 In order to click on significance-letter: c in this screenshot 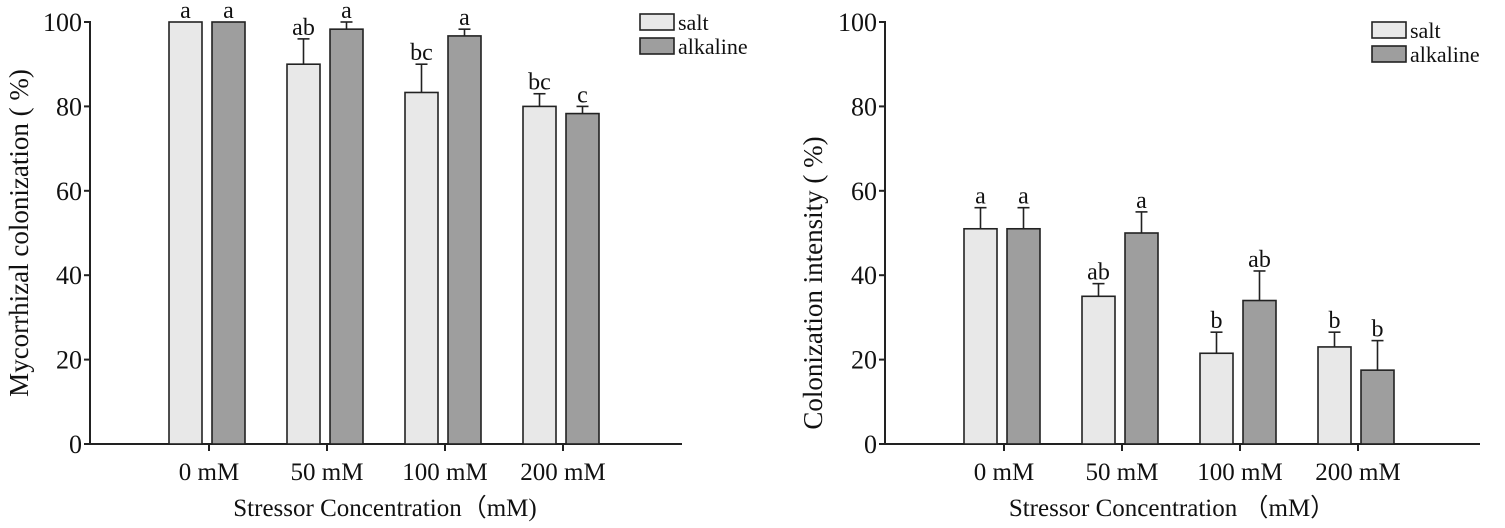, I will do `click(582, 95)`.